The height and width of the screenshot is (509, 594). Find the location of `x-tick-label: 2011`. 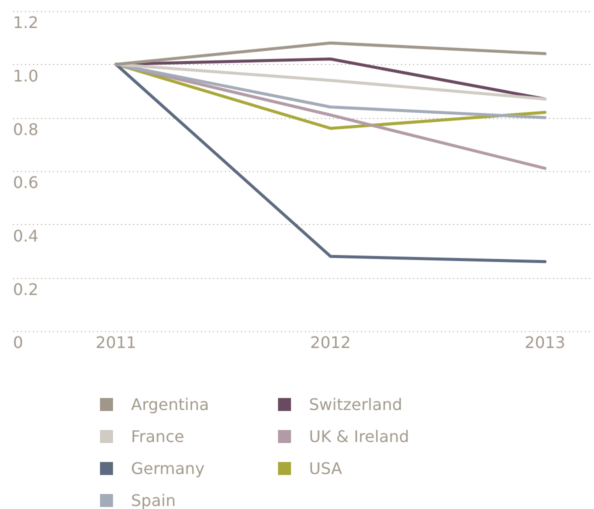

x-tick-label: 2011 is located at coordinates (116, 342).